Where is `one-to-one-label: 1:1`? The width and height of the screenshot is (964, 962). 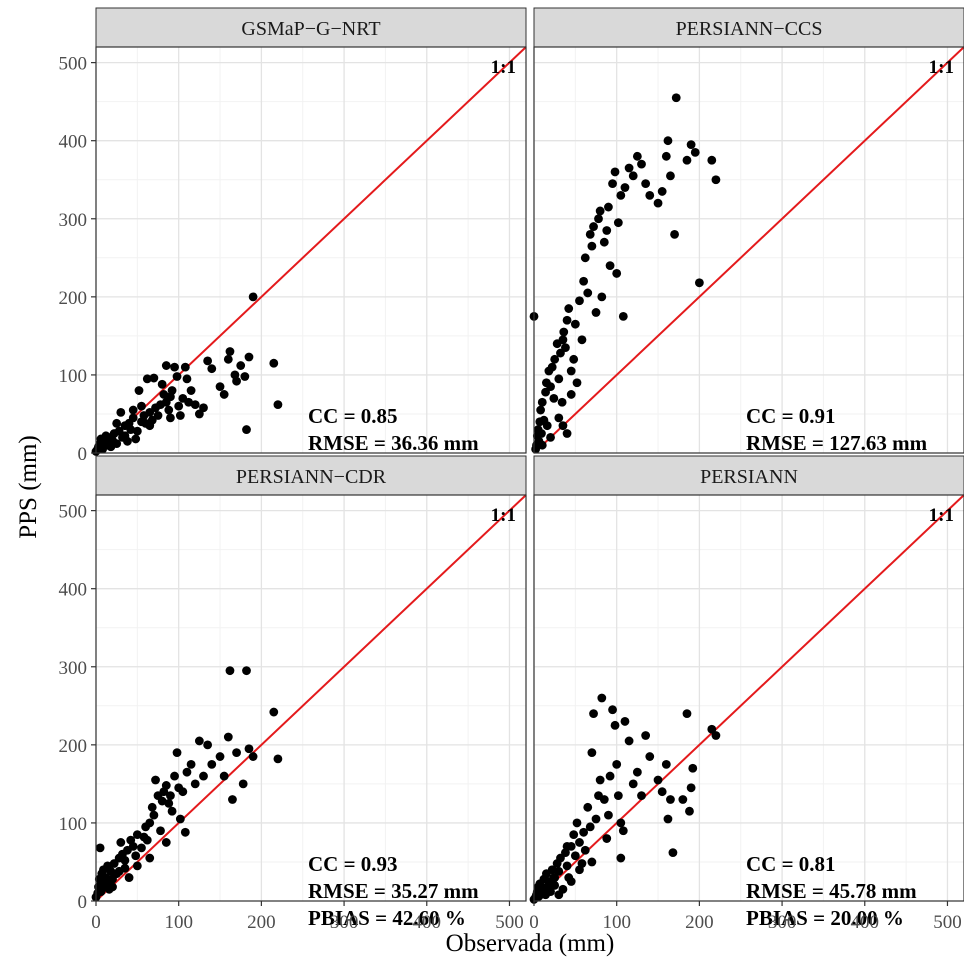
one-to-one-label: 1:1 is located at coordinates (941, 67).